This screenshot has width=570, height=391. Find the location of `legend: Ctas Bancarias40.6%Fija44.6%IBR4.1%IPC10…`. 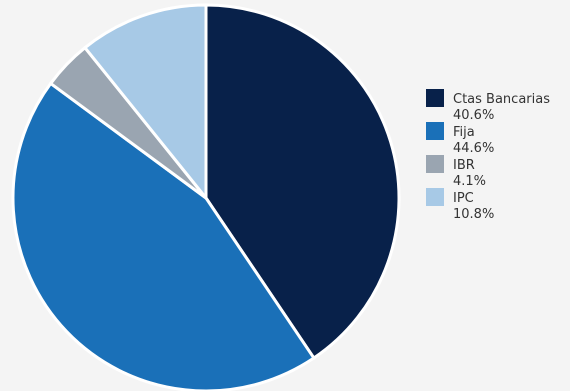

legend: Ctas Bancarias40.6%Fija44.6%IBR4.1%IPC10… is located at coordinates (488, 155).